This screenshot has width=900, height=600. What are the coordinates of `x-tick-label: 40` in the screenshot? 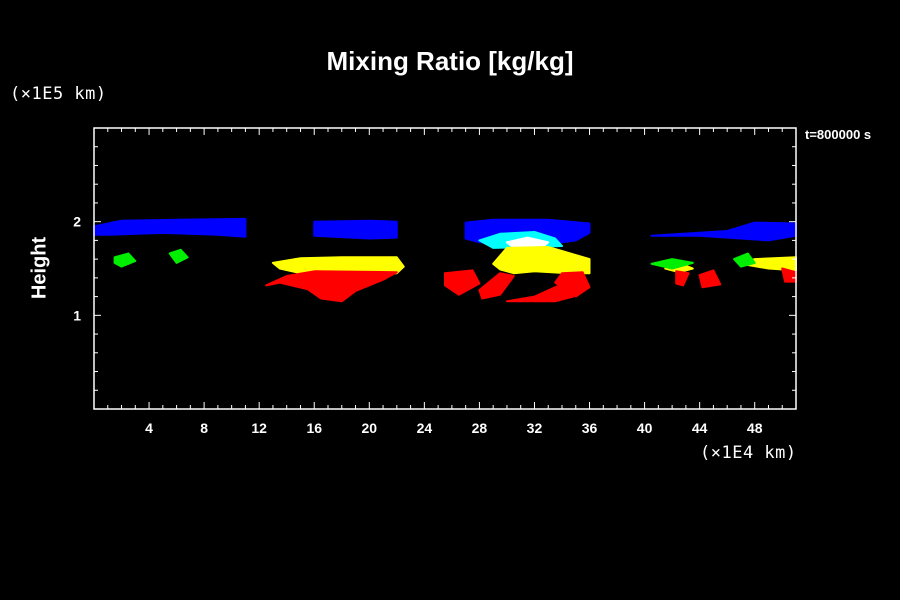 It's located at (645, 428).